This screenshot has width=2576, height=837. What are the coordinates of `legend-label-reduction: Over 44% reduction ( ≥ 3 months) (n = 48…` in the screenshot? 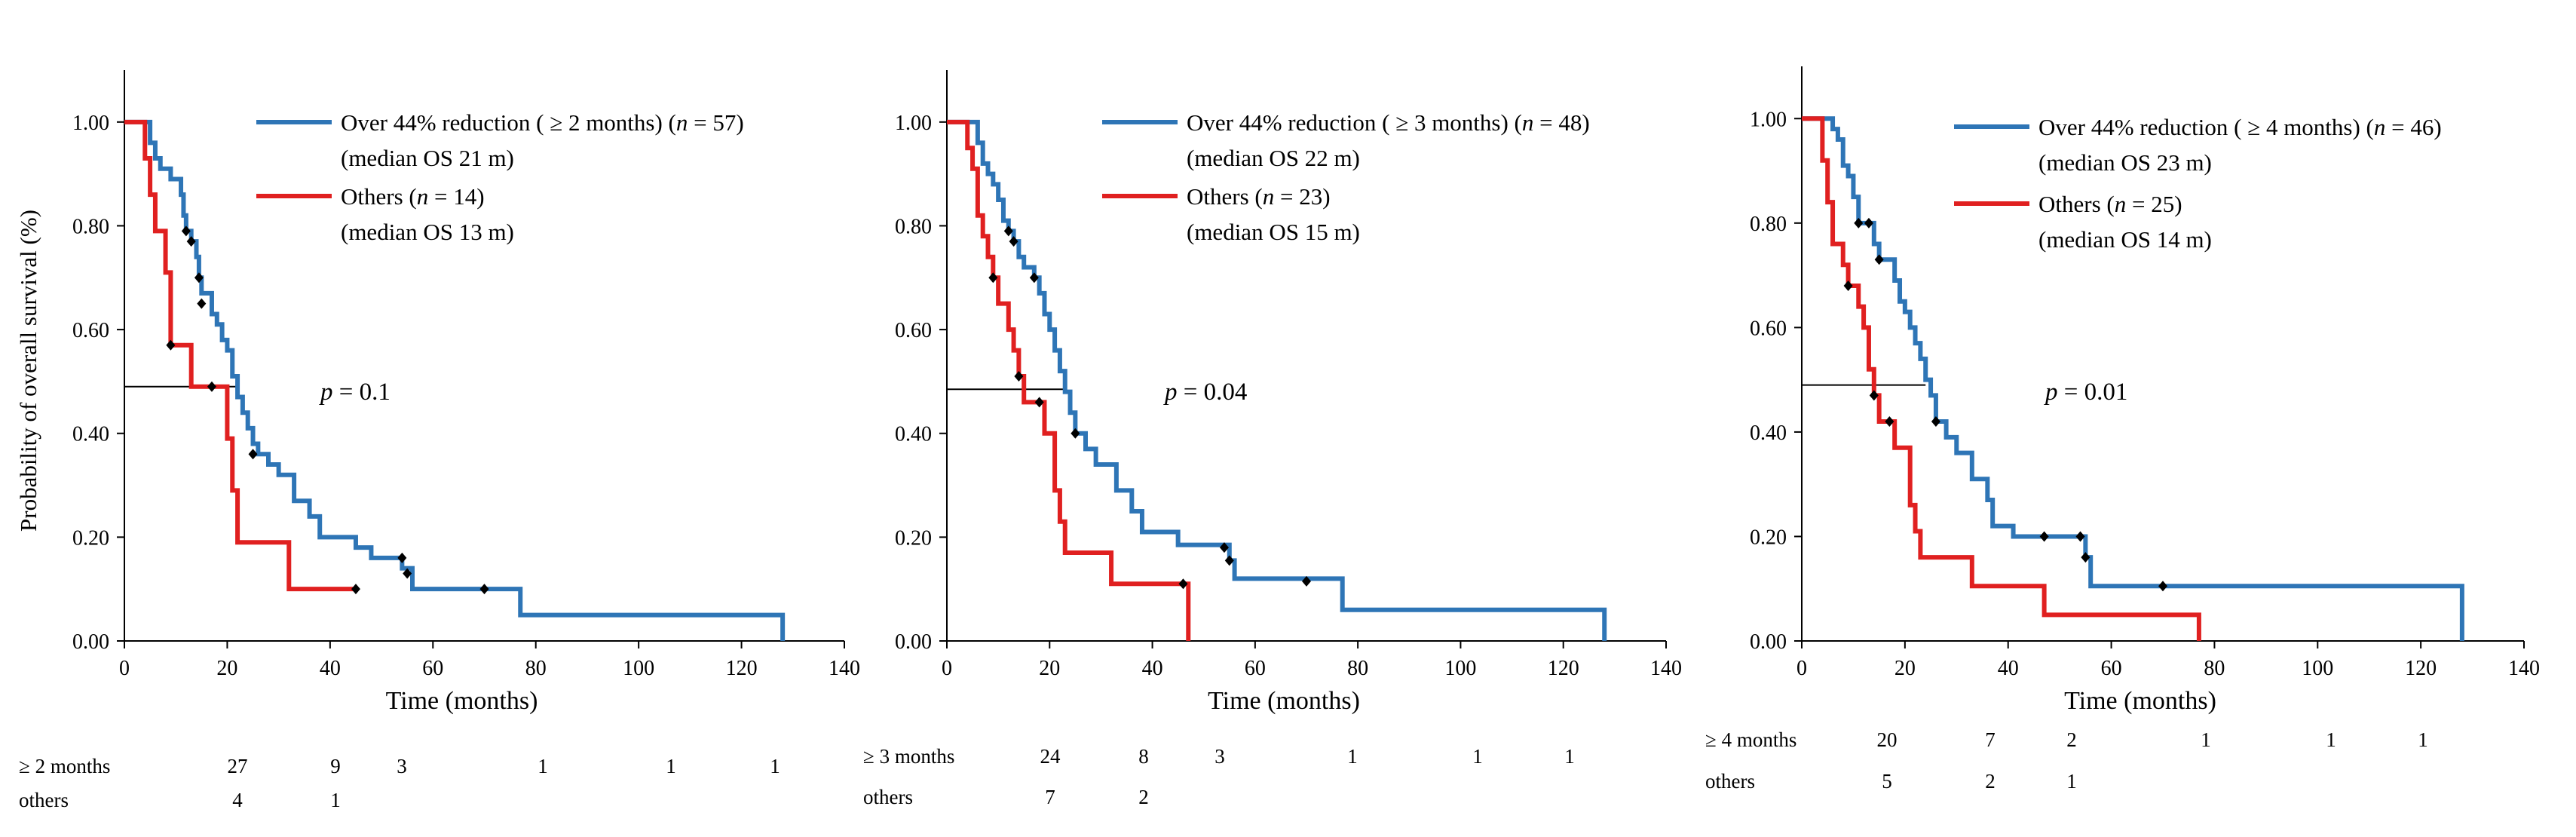 It's located at (1388, 122).